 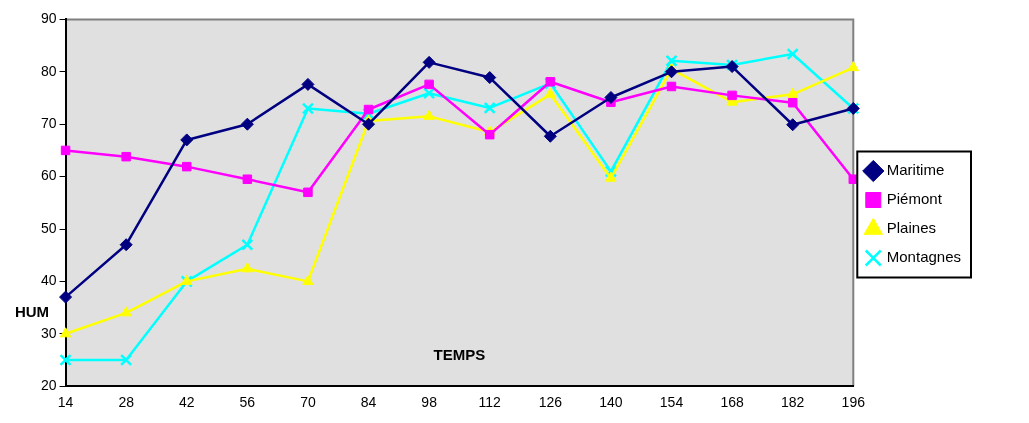 I want to click on legend-label: Plaines, so click(x=911, y=228).